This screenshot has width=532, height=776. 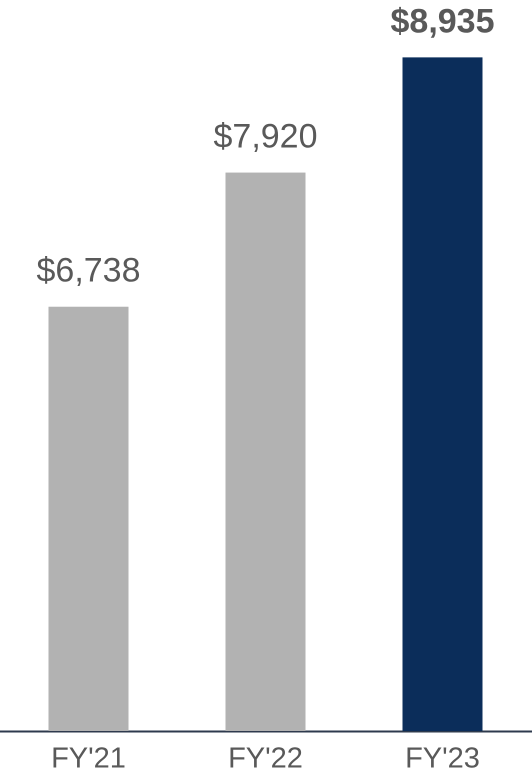 What do you see at coordinates (442, 759) in the screenshot?
I see `x-tick-label: FY'23` at bounding box center [442, 759].